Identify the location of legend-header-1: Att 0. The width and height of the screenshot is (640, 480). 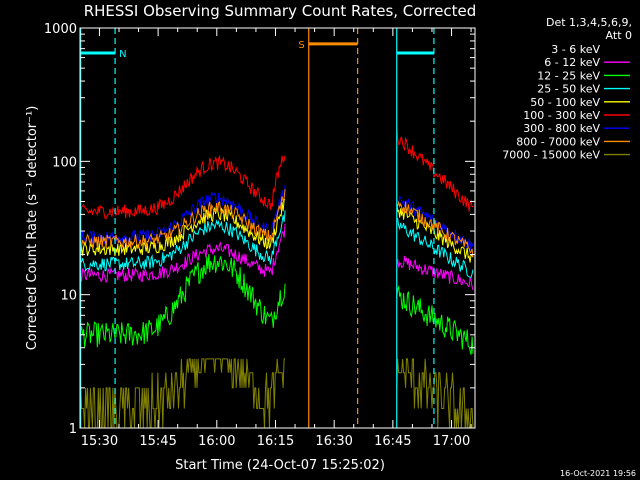
(619, 35).